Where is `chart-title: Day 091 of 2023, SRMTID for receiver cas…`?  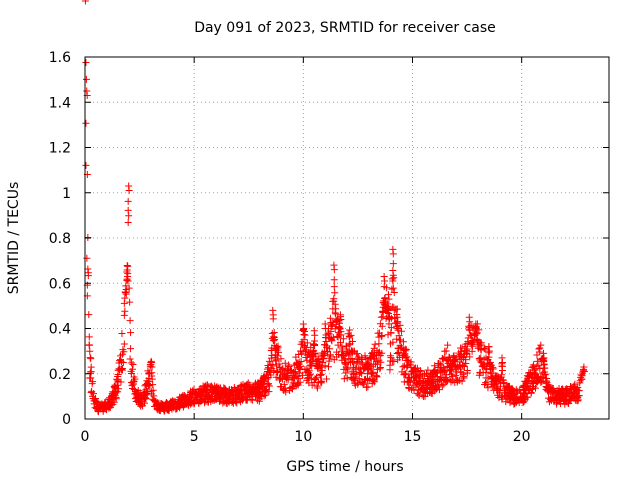
chart-title: Day 091 of 2023, SRMTID for receiver cas… is located at coordinates (345, 28).